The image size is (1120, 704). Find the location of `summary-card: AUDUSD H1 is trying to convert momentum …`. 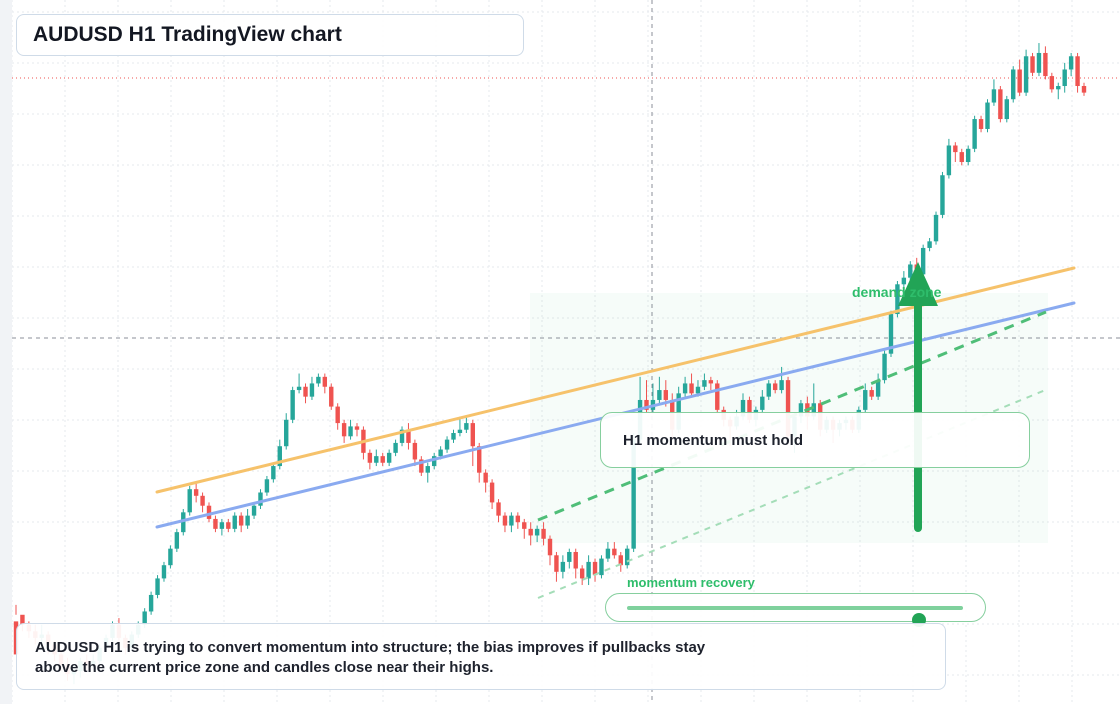

summary-card: AUDUSD H1 is trying to convert momentum … is located at coordinates (481, 656).